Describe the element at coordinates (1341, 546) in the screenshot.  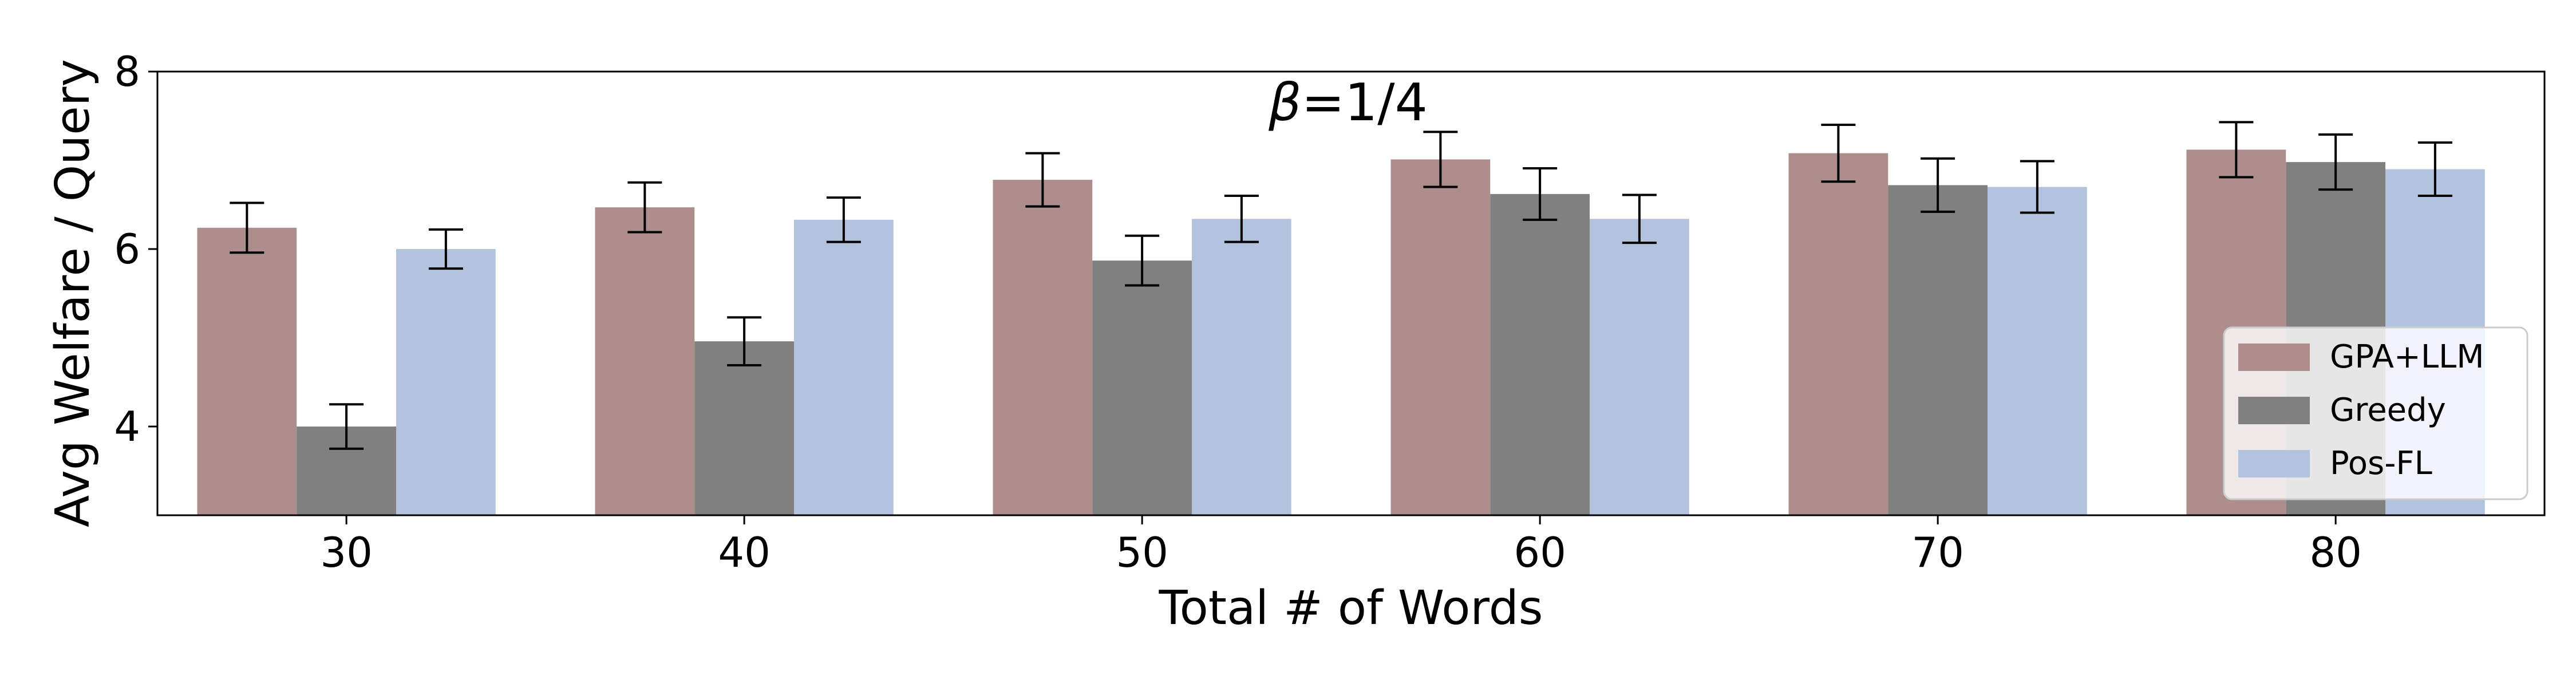
I see `x-axis: 30 40 50 60 70 80` at that location.